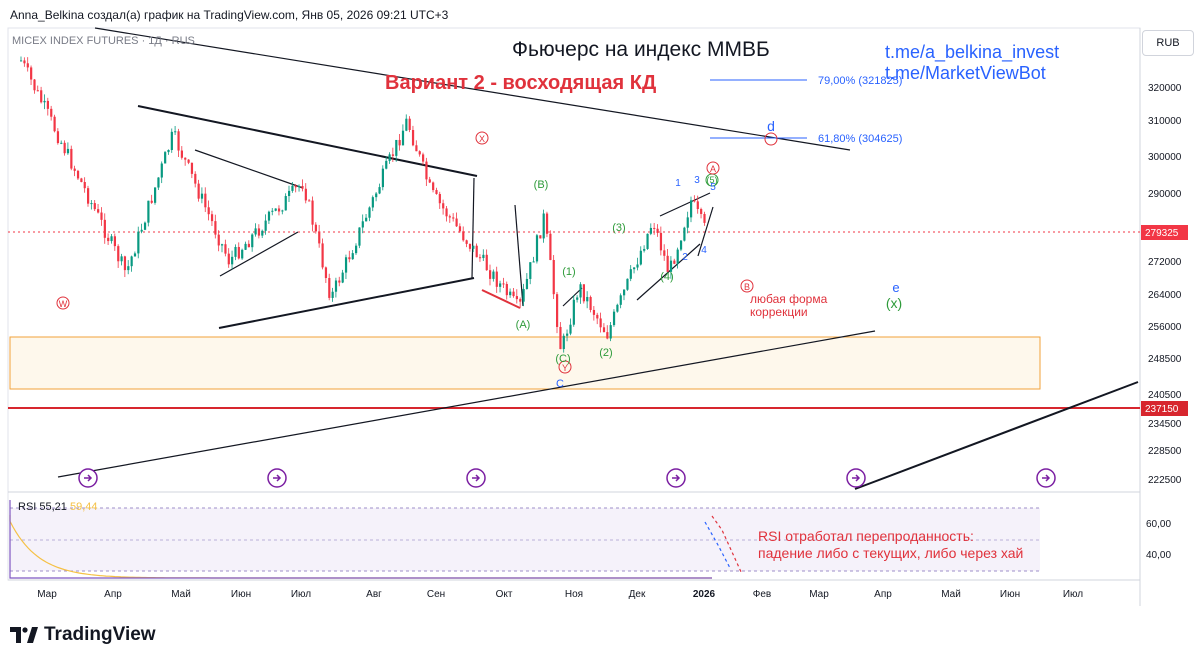 The width and height of the screenshot is (1200, 666). Describe the element at coordinates (42, 507) in the screenshot. I see `rsi-value-label: RSI 55,21` at that location.